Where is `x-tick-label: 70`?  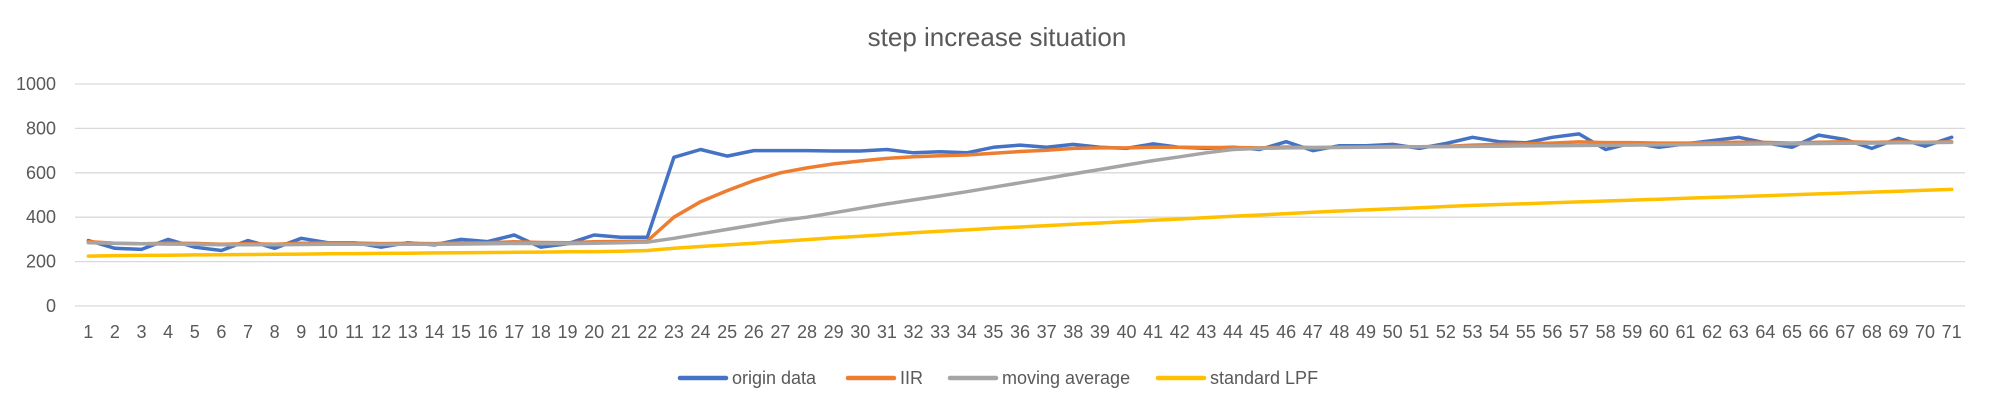 x-tick-label: 70 is located at coordinates (1925, 332).